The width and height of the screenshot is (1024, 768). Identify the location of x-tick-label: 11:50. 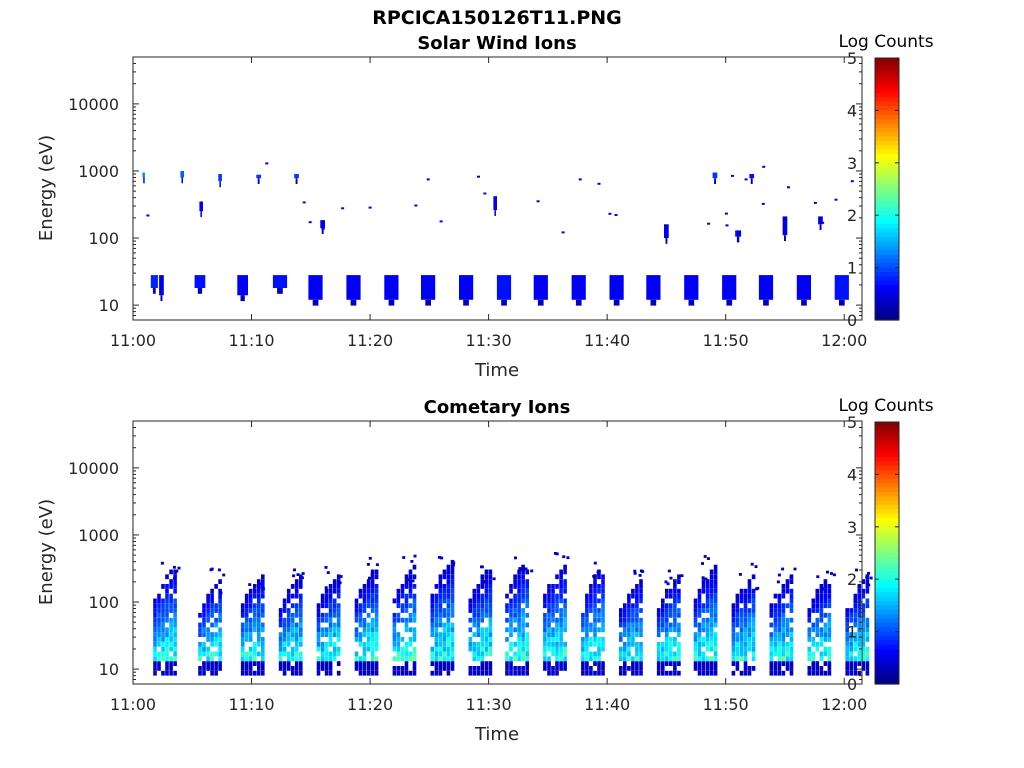
(726, 704).